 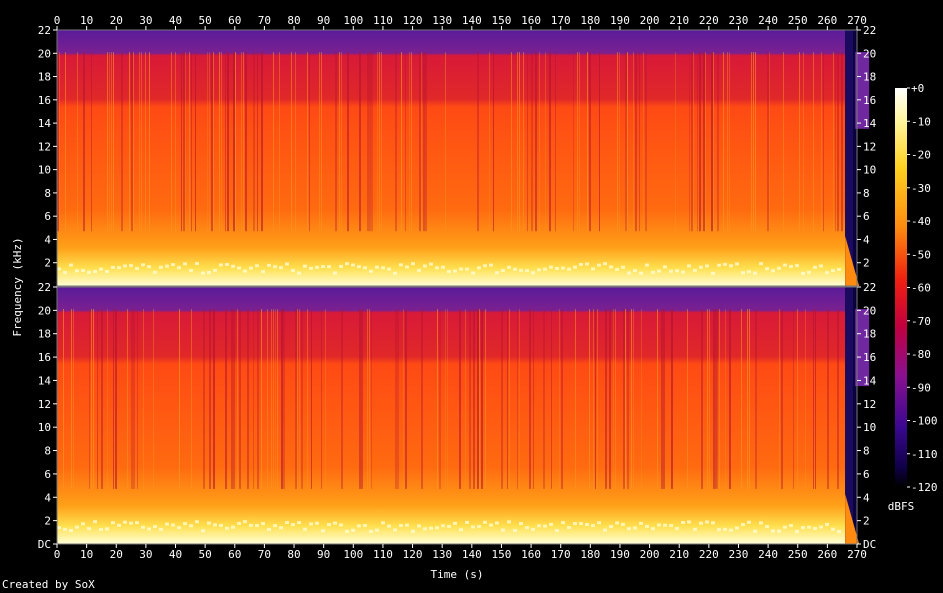 What do you see at coordinates (679, 20) in the screenshot?
I see `x-tick-label-top: 210` at bounding box center [679, 20].